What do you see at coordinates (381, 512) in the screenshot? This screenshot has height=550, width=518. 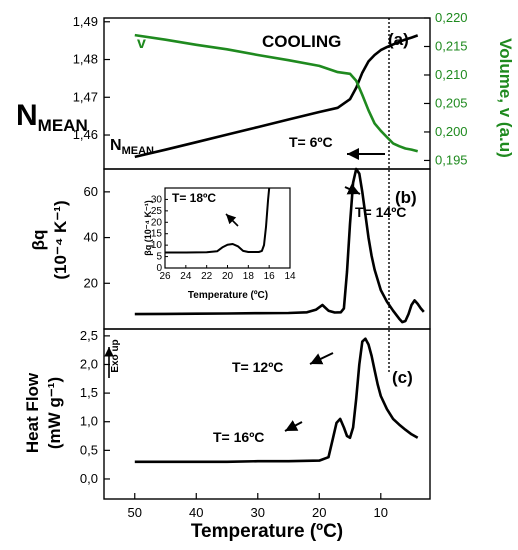 I see `c-xtick-label: 10` at bounding box center [381, 512].